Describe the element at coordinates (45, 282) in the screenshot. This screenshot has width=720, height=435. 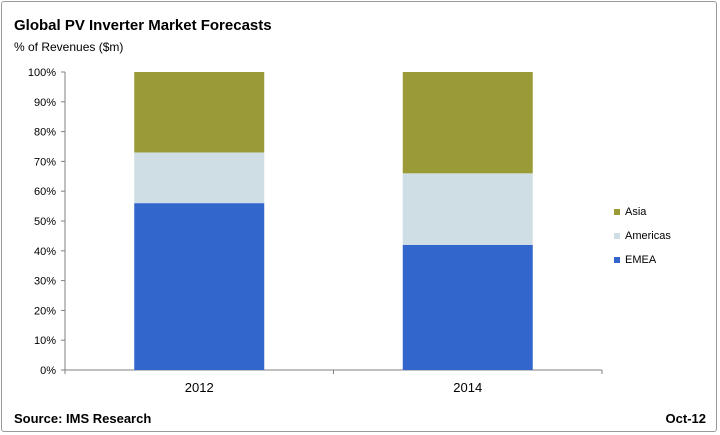
I see `y-tick-label: 30%` at that location.